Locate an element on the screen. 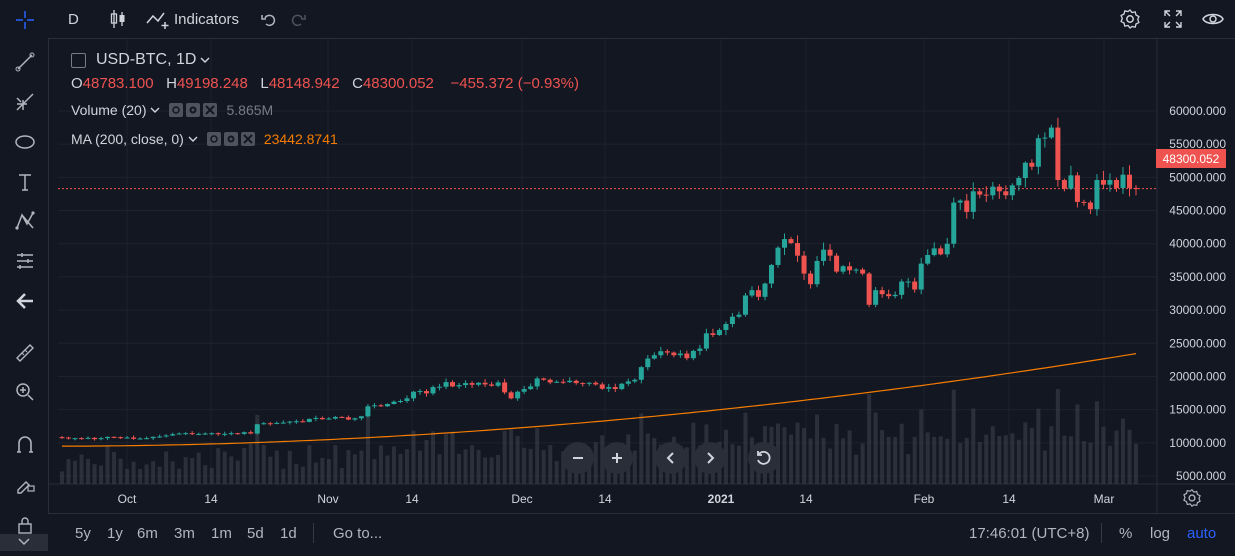 Image resolution: width=1235 pixels, height=556 pixels. screenshot-eye-icon is located at coordinates (1213, 19).